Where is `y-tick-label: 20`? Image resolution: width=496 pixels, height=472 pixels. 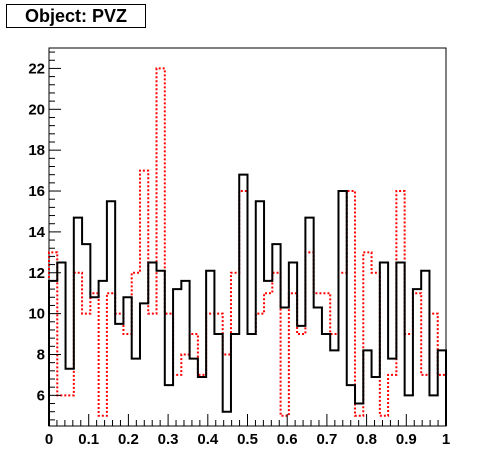
y-tick-label: 20 is located at coordinates (36, 109).